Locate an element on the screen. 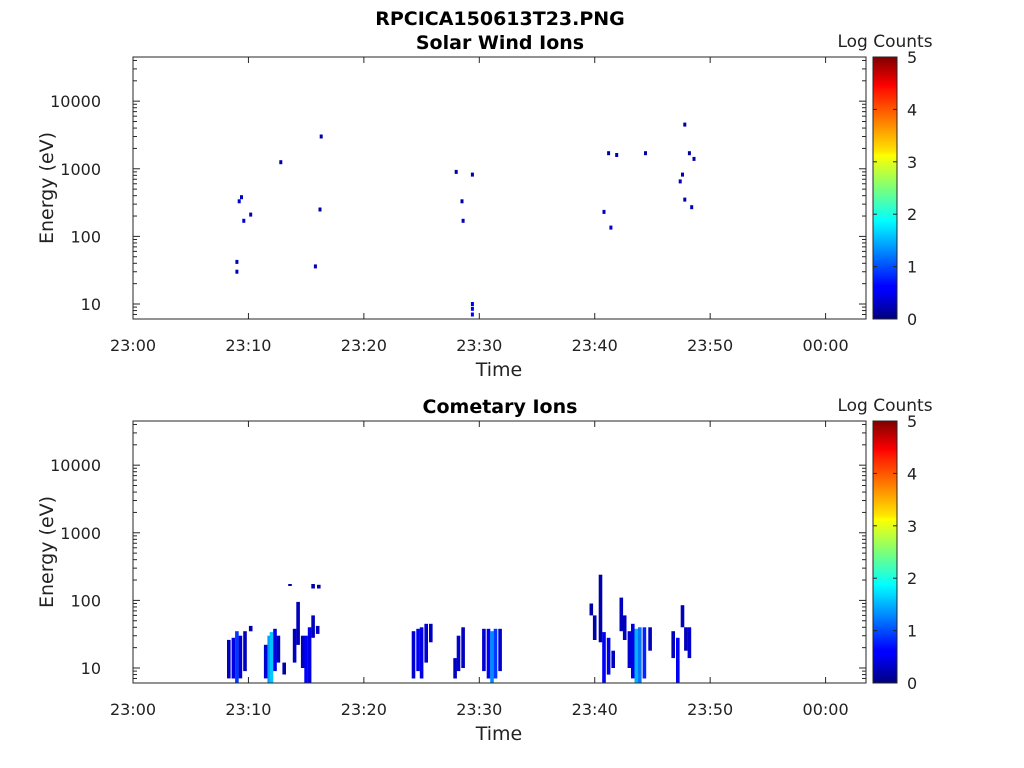 This screenshot has height=768, width=1024. panel-title: Cometary Ions is located at coordinates (500, 407).